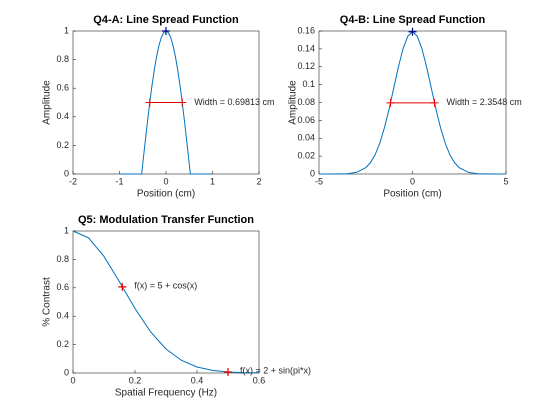 This screenshot has height=420, width=560. I want to click on x-tick-label: 2, so click(258, 181).